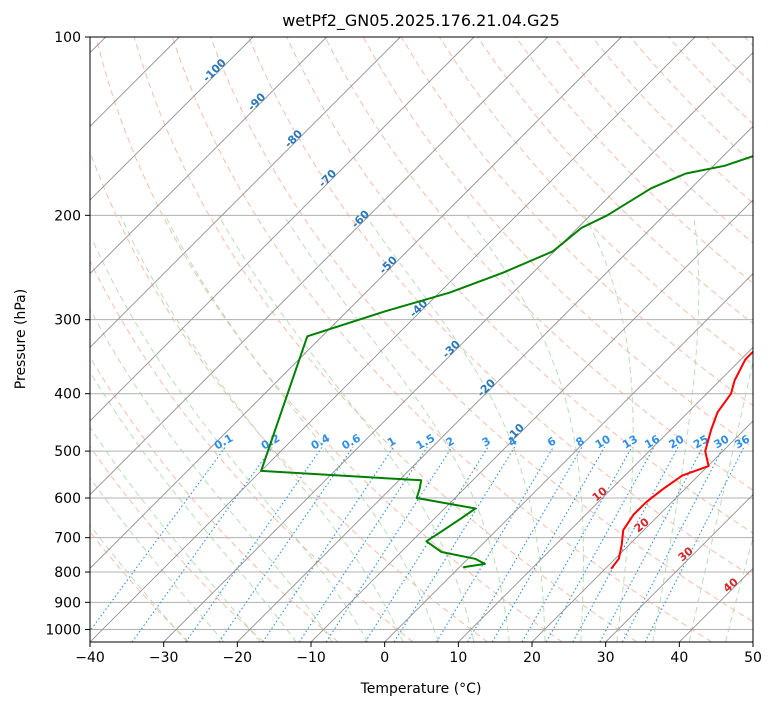  Describe the element at coordinates (67, 452) in the screenshot. I see `y-tick-label: 500` at that location.